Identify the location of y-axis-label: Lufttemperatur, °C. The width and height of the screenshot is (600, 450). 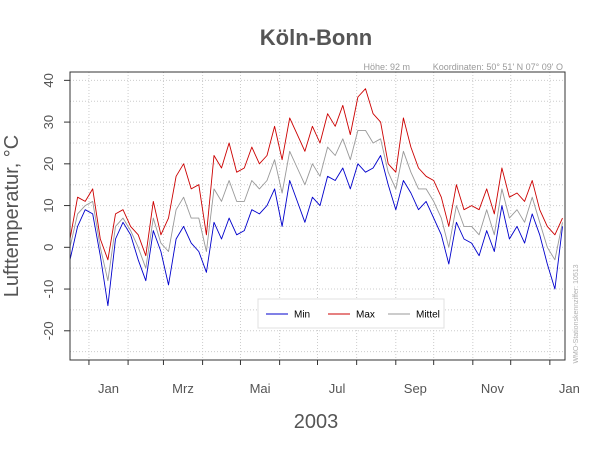
(12, 216).